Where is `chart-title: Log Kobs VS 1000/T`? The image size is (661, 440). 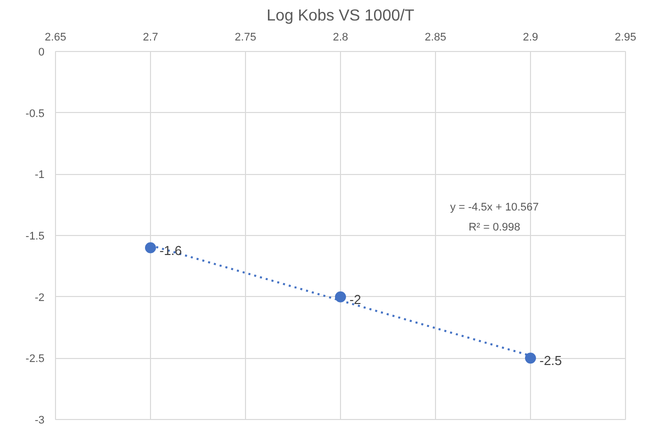 chart-title: Log Kobs VS 1000/T is located at coordinates (340, 16).